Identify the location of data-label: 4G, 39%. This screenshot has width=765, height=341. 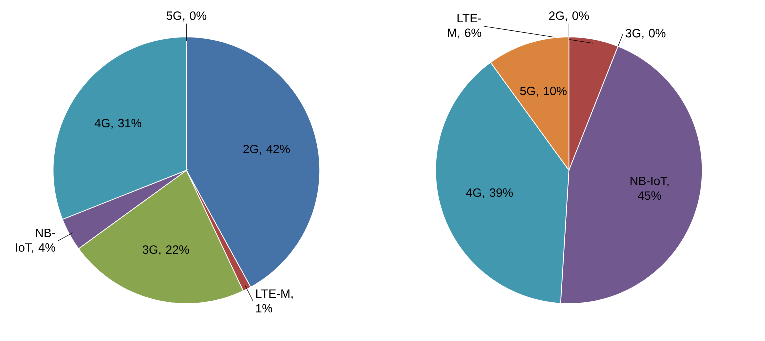
(490, 193).